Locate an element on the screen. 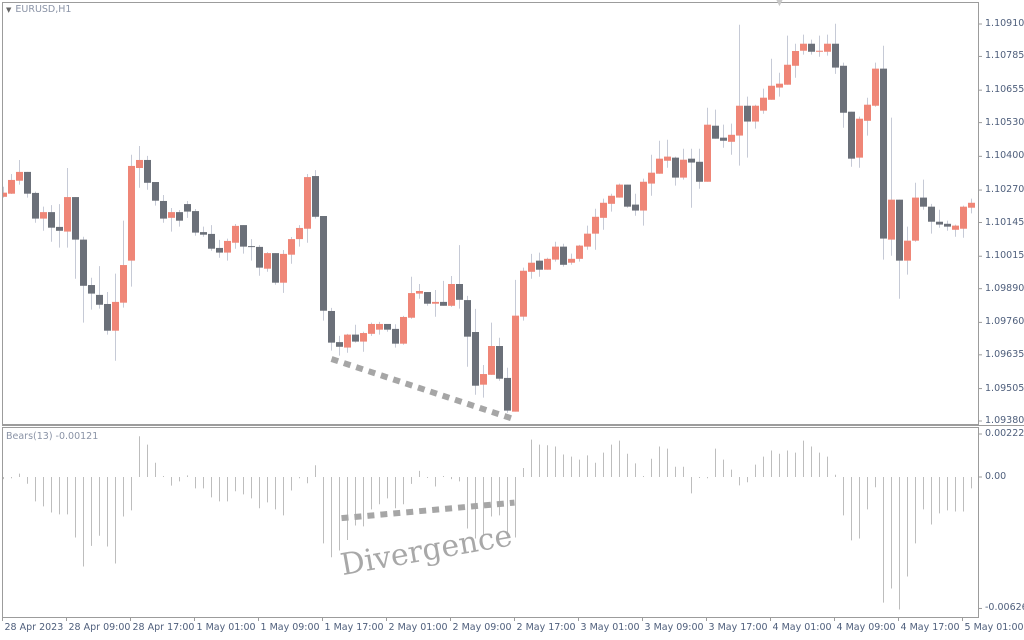 The width and height of the screenshot is (1024, 640). price-label: 1.09635 is located at coordinates (1004, 354).